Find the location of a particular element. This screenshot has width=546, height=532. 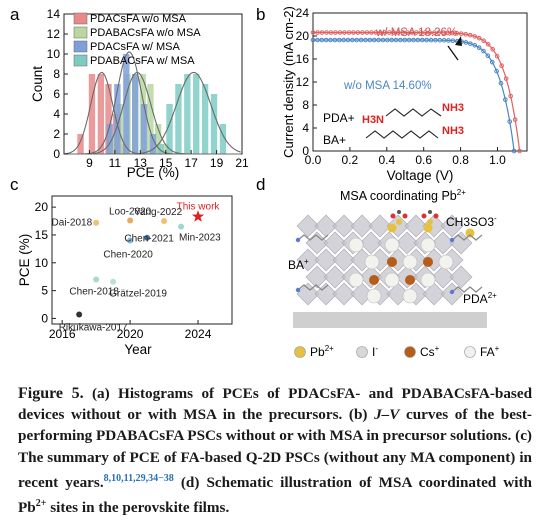

x-tick-label: 0.2 is located at coordinates (350, 160).